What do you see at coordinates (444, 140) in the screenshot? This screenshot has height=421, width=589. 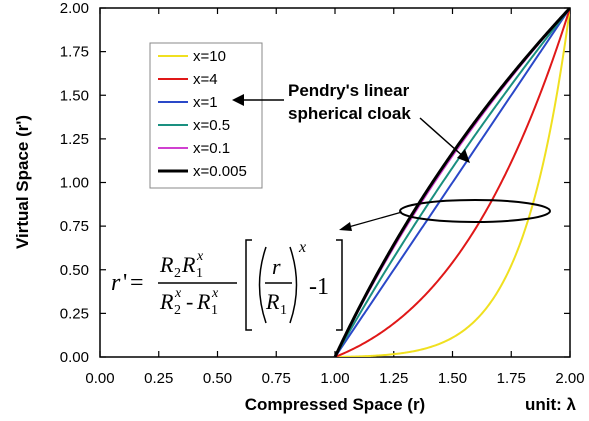 I see `pendry-arrow-down` at bounding box center [444, 140].